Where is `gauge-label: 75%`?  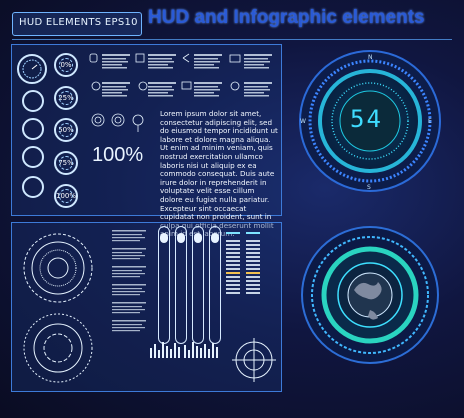 gauge-label: 75% is located at coordinates (66, 163).